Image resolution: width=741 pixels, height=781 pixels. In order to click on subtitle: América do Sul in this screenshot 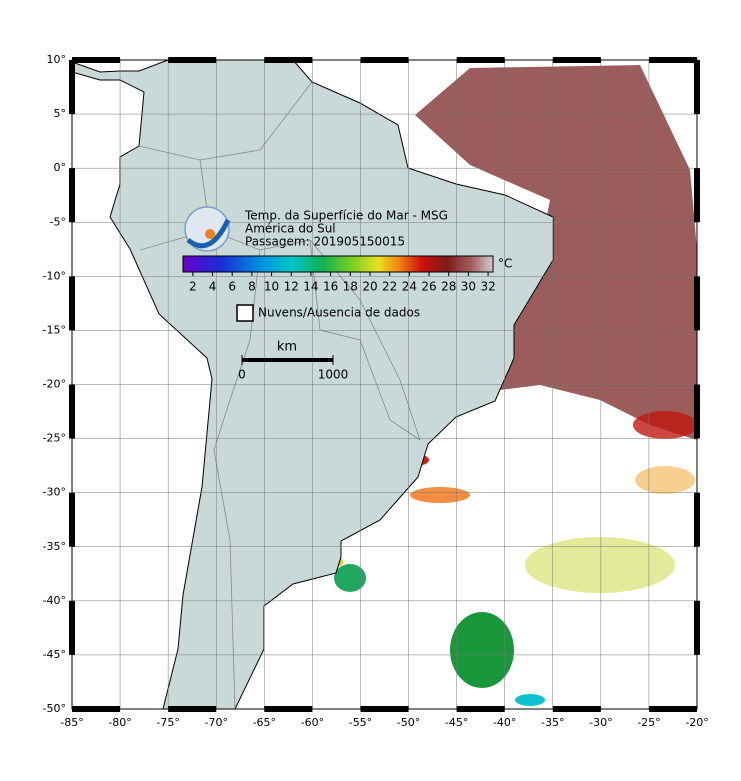, I will do `click(290, 229)`.